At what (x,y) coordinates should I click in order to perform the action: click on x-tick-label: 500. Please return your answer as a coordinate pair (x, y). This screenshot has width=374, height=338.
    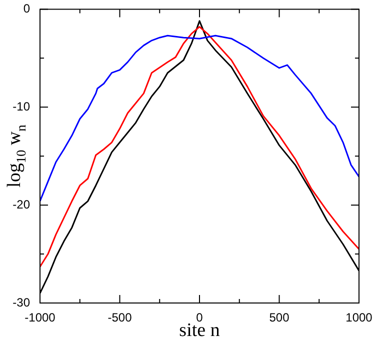
    Looking at the image, I should click on (279, 317).